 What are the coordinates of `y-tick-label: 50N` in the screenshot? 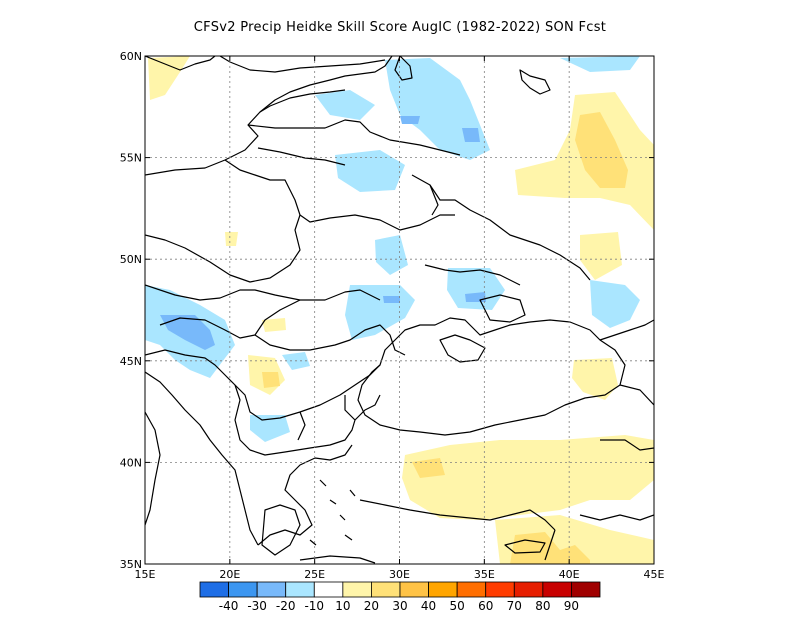 It's located at (131, 259).